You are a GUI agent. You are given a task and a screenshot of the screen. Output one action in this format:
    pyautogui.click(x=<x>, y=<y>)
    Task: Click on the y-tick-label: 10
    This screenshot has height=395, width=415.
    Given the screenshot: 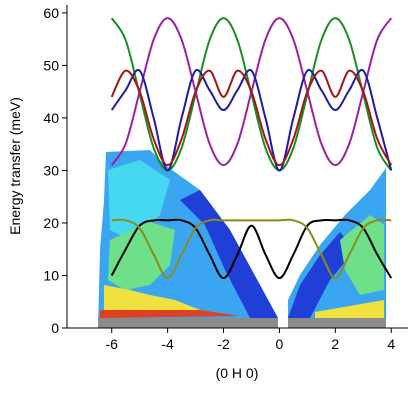 What is the action you would take?
    pyautogui.click(x=51, y=275)
    